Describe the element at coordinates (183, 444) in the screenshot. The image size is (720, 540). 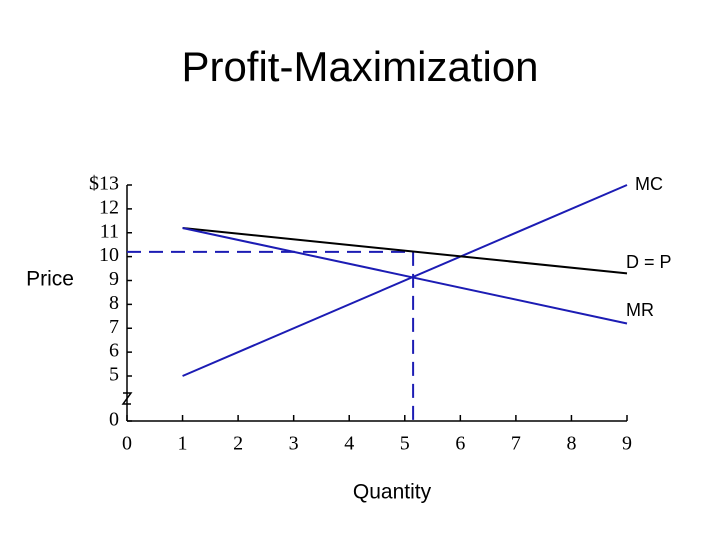
I see `x-tick-label: 1` at that location.